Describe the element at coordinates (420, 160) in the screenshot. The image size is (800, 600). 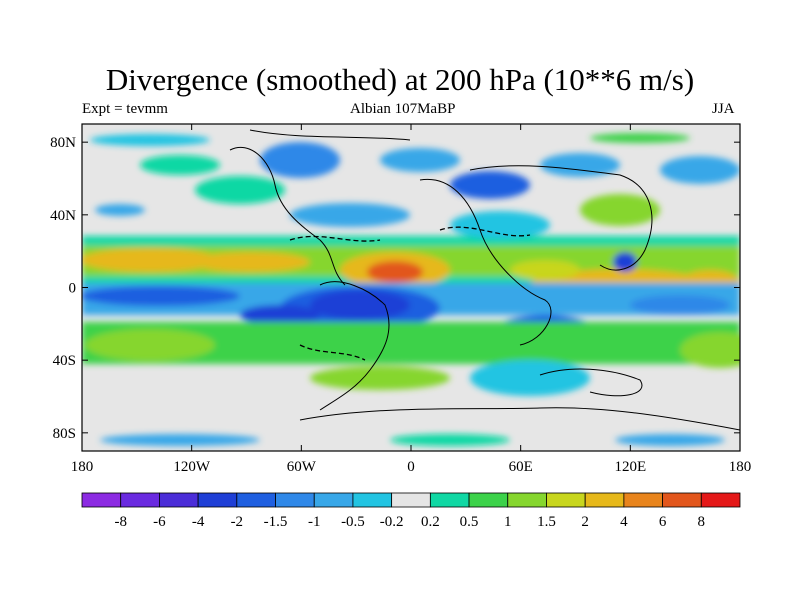
I see `field-nmid-c` at that location.